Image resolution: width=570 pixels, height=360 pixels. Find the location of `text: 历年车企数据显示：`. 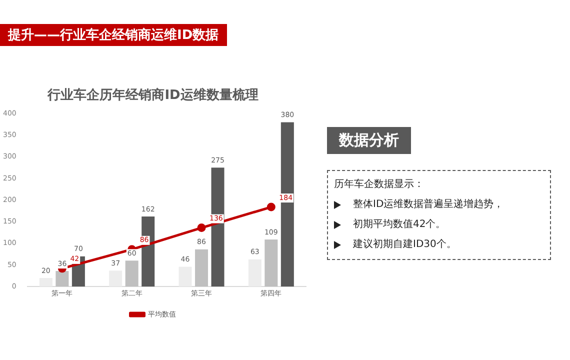

text: 历年车企数据显示： is located at coordinates (379, 185).